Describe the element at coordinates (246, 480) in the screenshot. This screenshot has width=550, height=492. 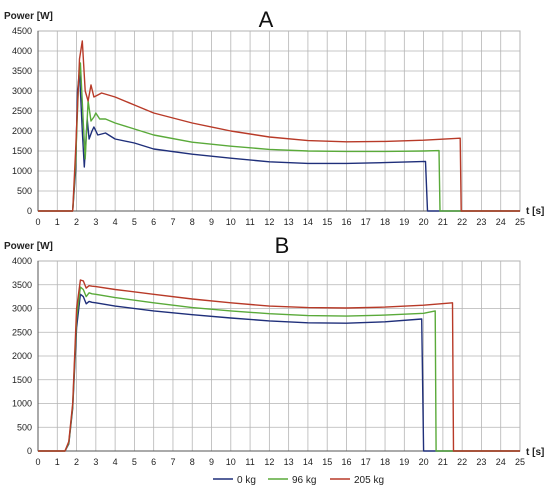
I see `legend-label: 0 kg` at that location.